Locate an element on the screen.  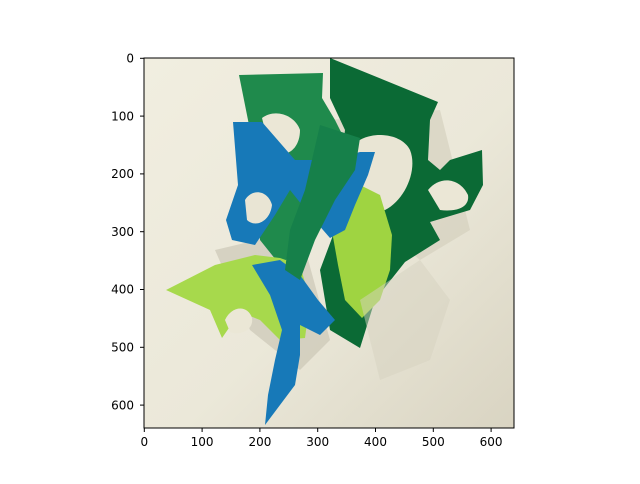
y-tick-label: 0 is located at coordinates (130, 59).